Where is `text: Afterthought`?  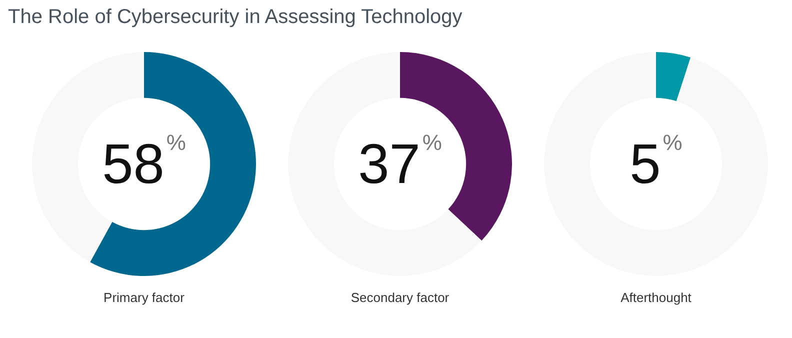 text: Afterthought is located at coordinates (656, 297).